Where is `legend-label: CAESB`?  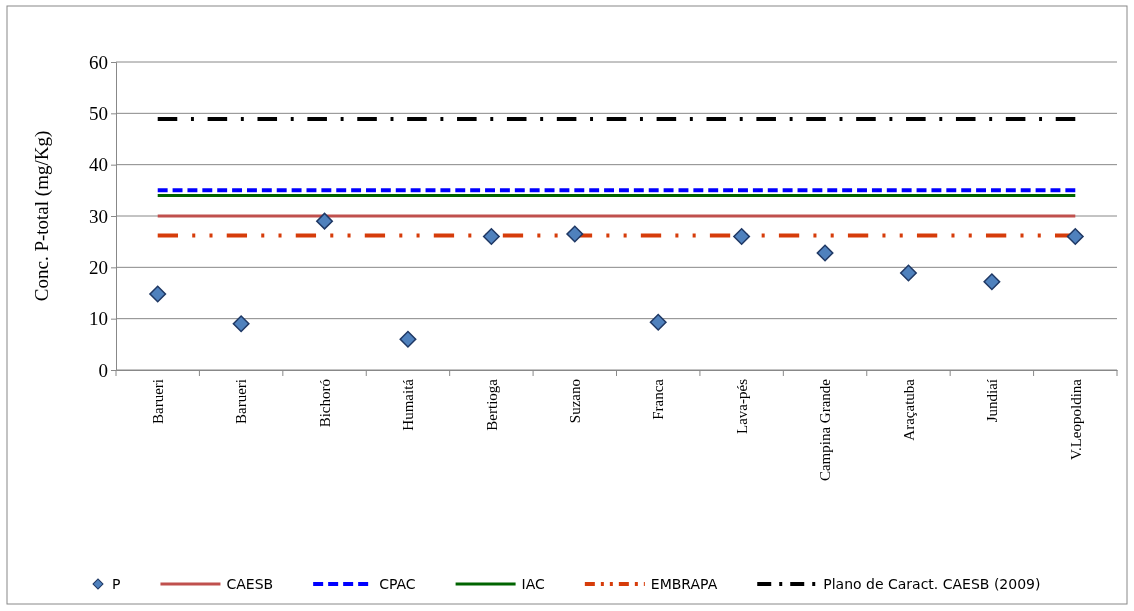 legend-label: CAESB is located at coordinates (250, 584).